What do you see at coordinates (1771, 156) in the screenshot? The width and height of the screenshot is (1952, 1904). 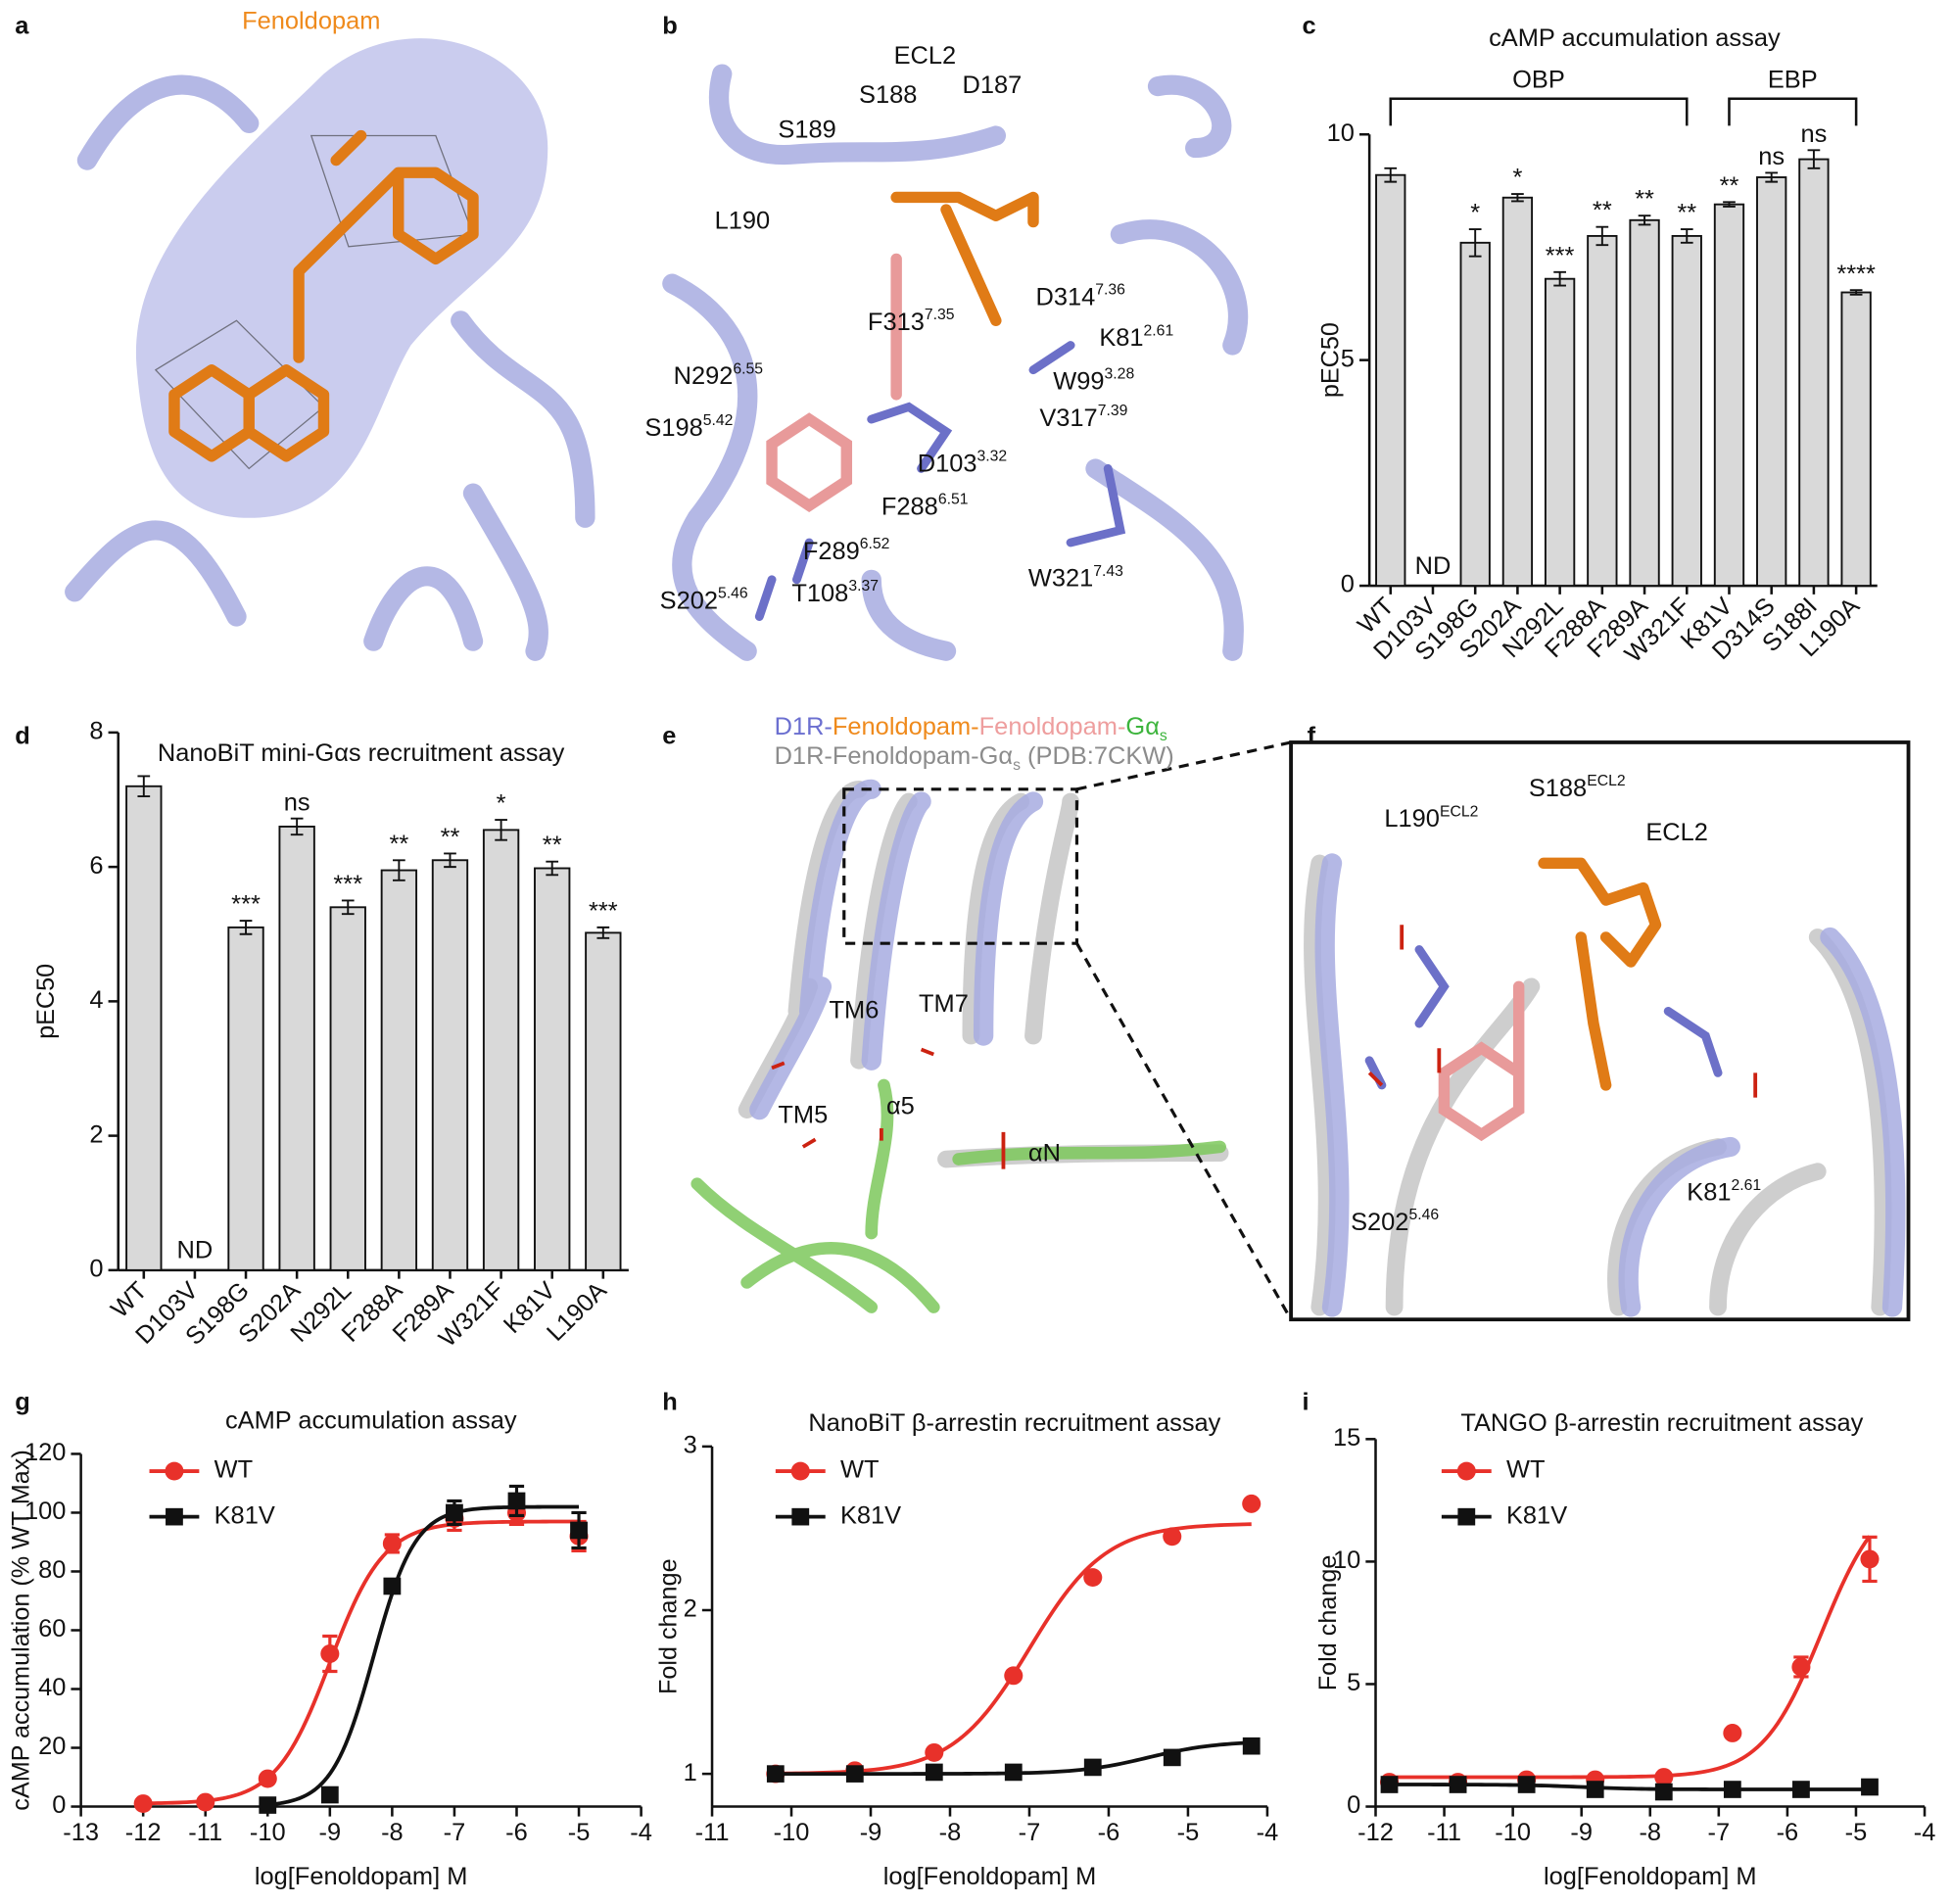 I see `significance-label: ns` at bounding box center [1771, 156].